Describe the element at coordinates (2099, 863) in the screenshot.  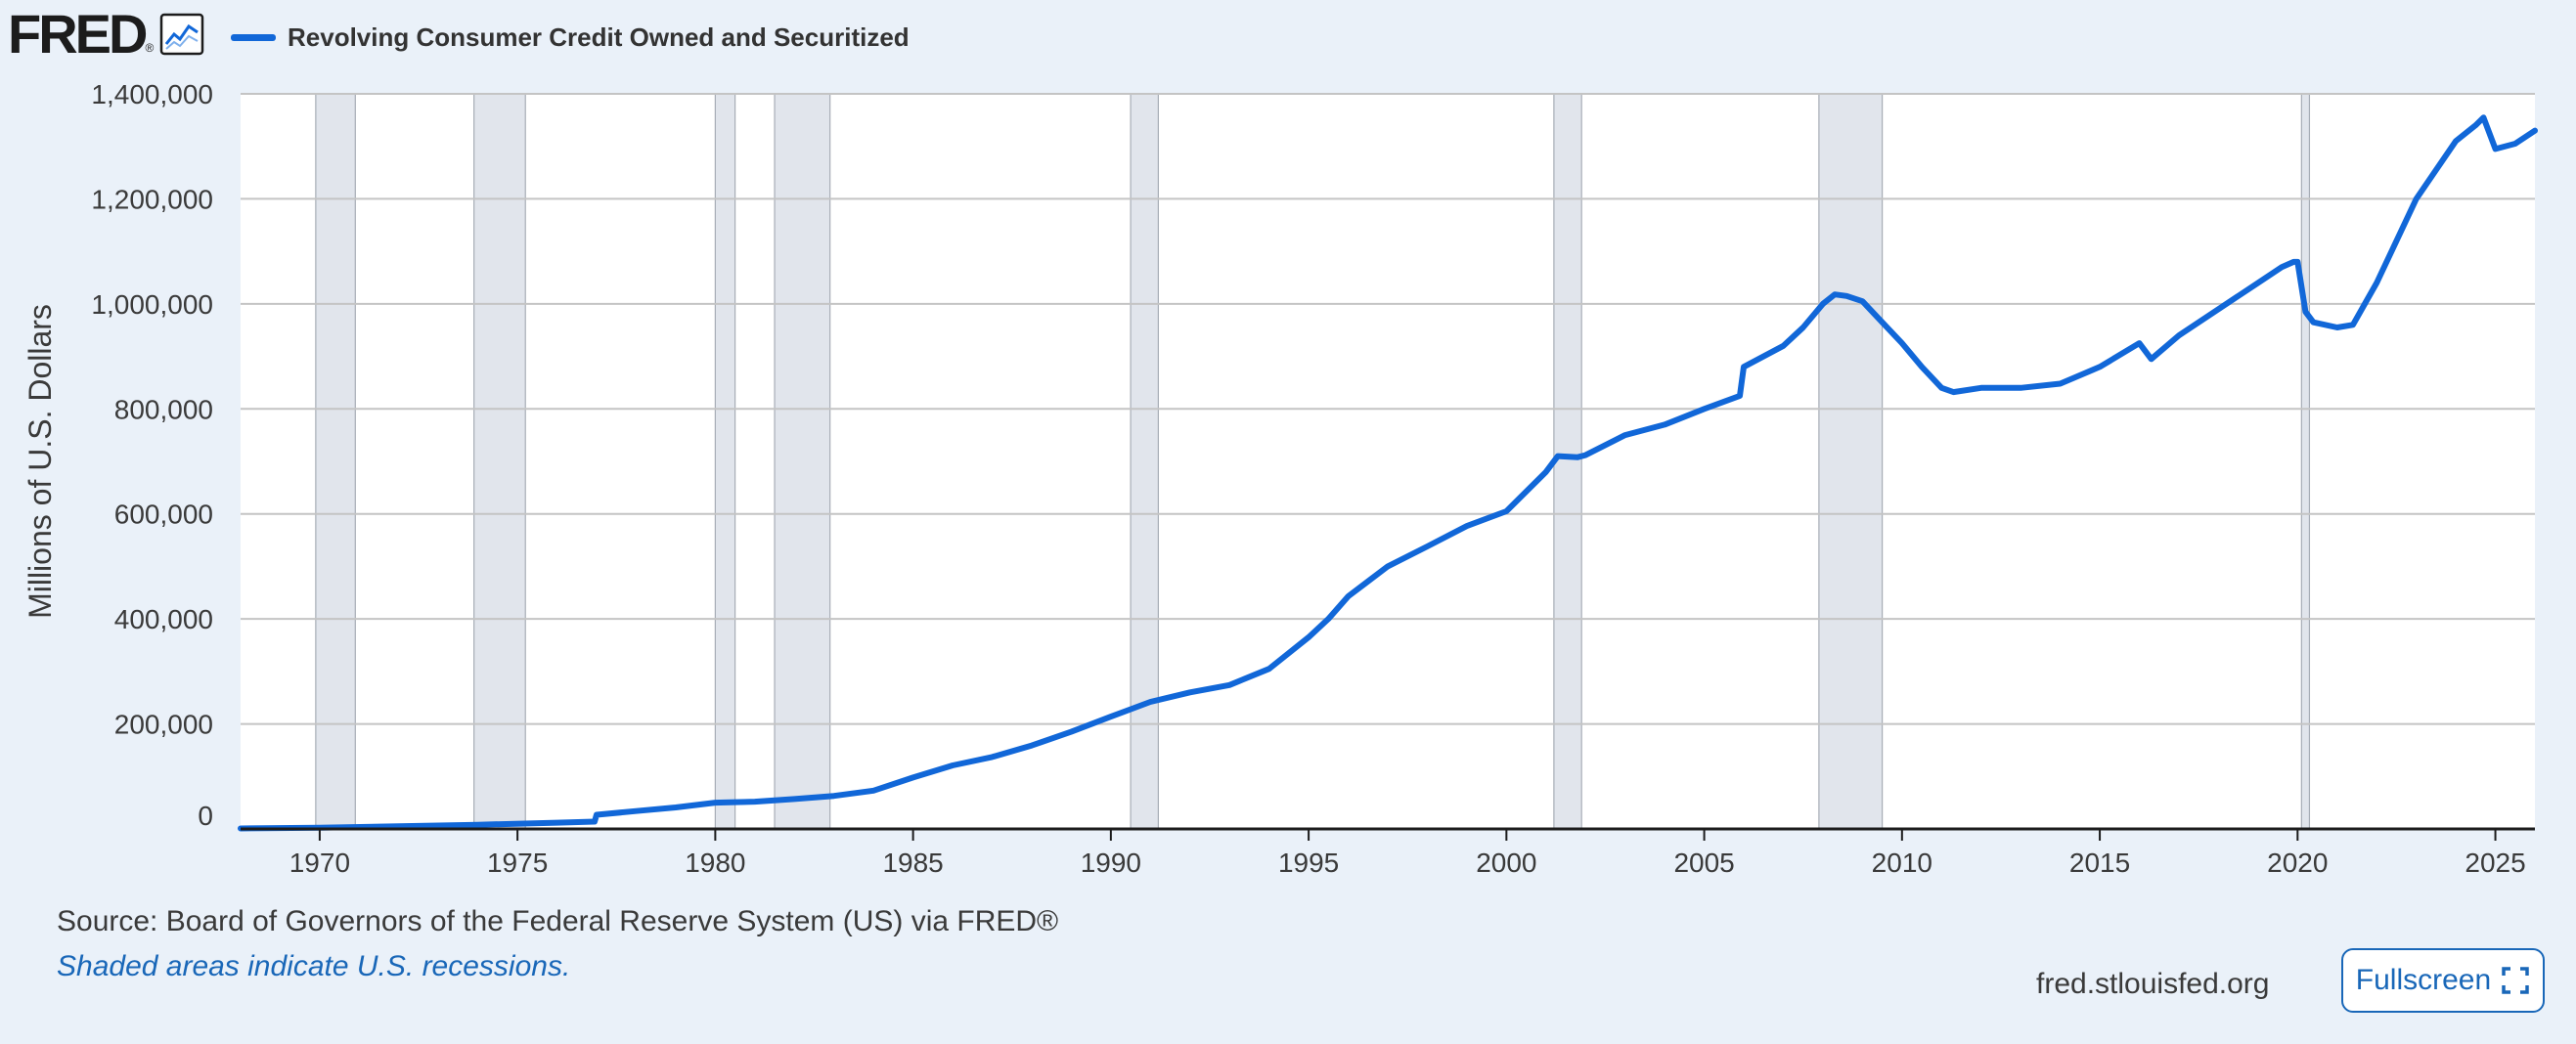
I see `x-tick-label: 2015` at that location.